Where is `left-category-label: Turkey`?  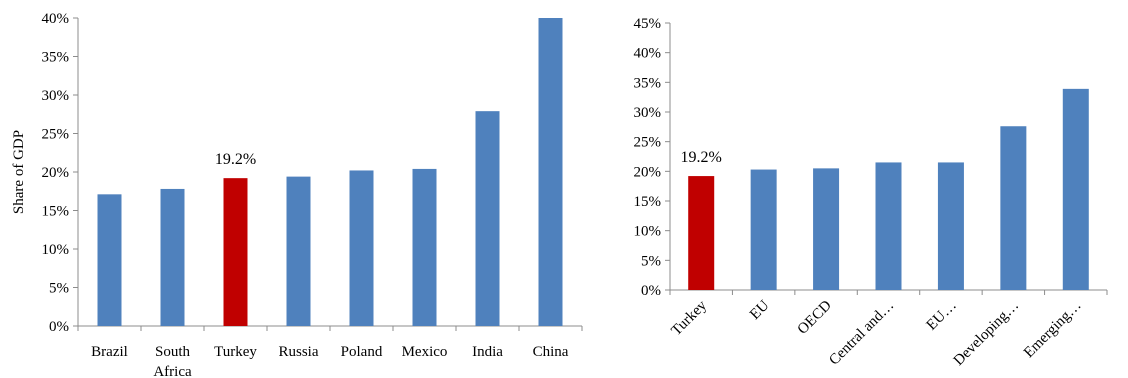 left-category-label: Turkey is located at coordinates (235, 352).